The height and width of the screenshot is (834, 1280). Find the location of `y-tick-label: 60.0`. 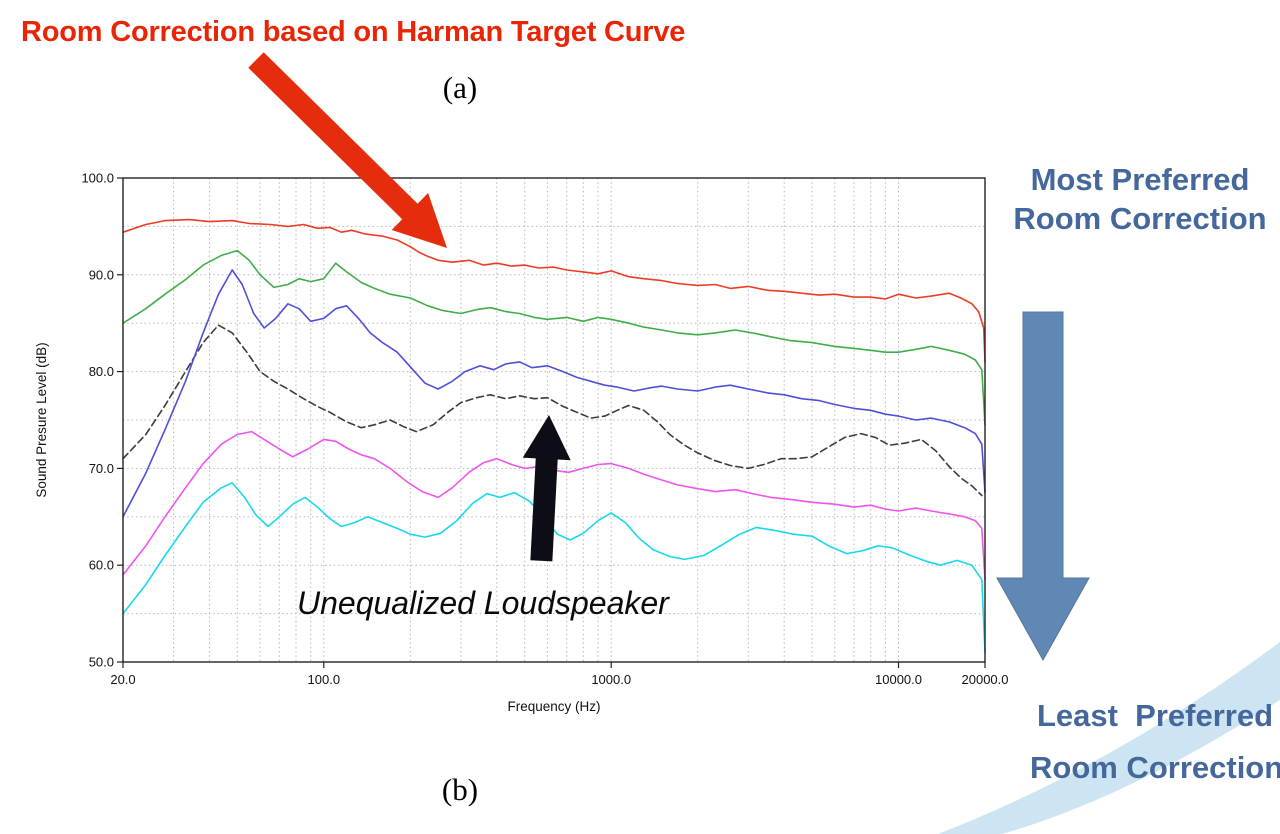

y-tick-label: 60.0 is located at coordinates (101, 565).